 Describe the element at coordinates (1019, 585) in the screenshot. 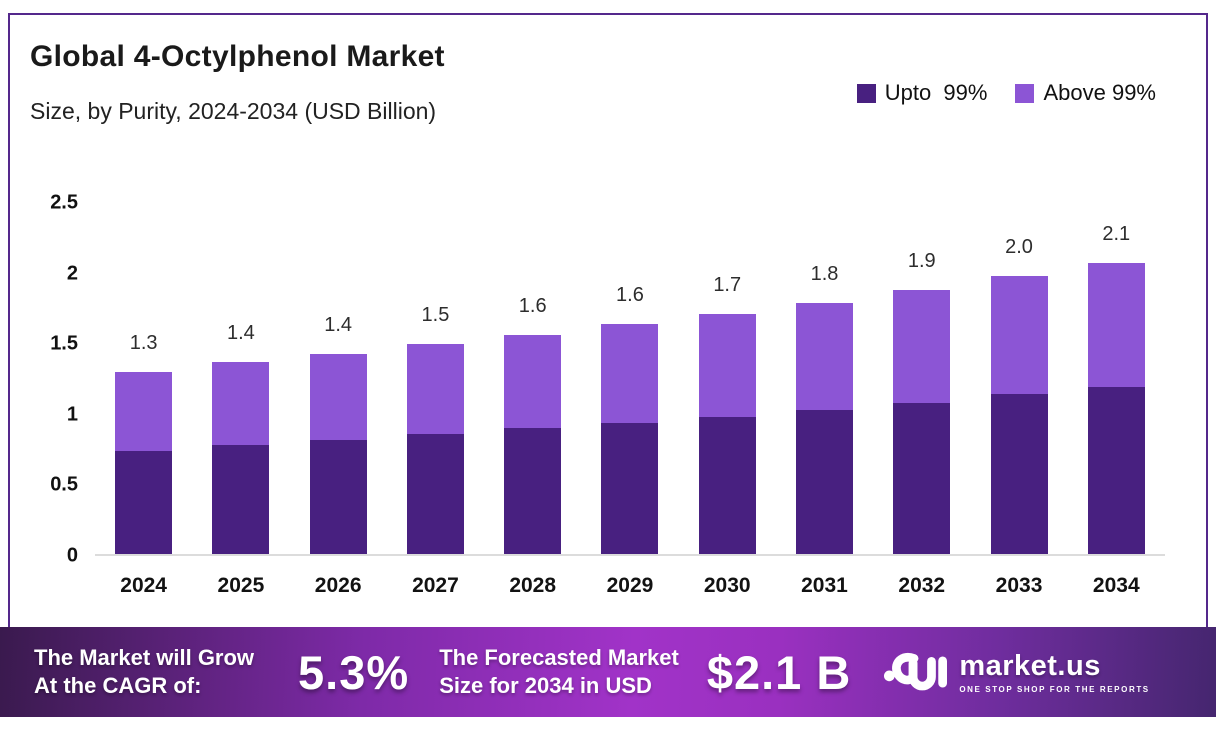

I see `x-axis-label-2033: 2033` at that location.